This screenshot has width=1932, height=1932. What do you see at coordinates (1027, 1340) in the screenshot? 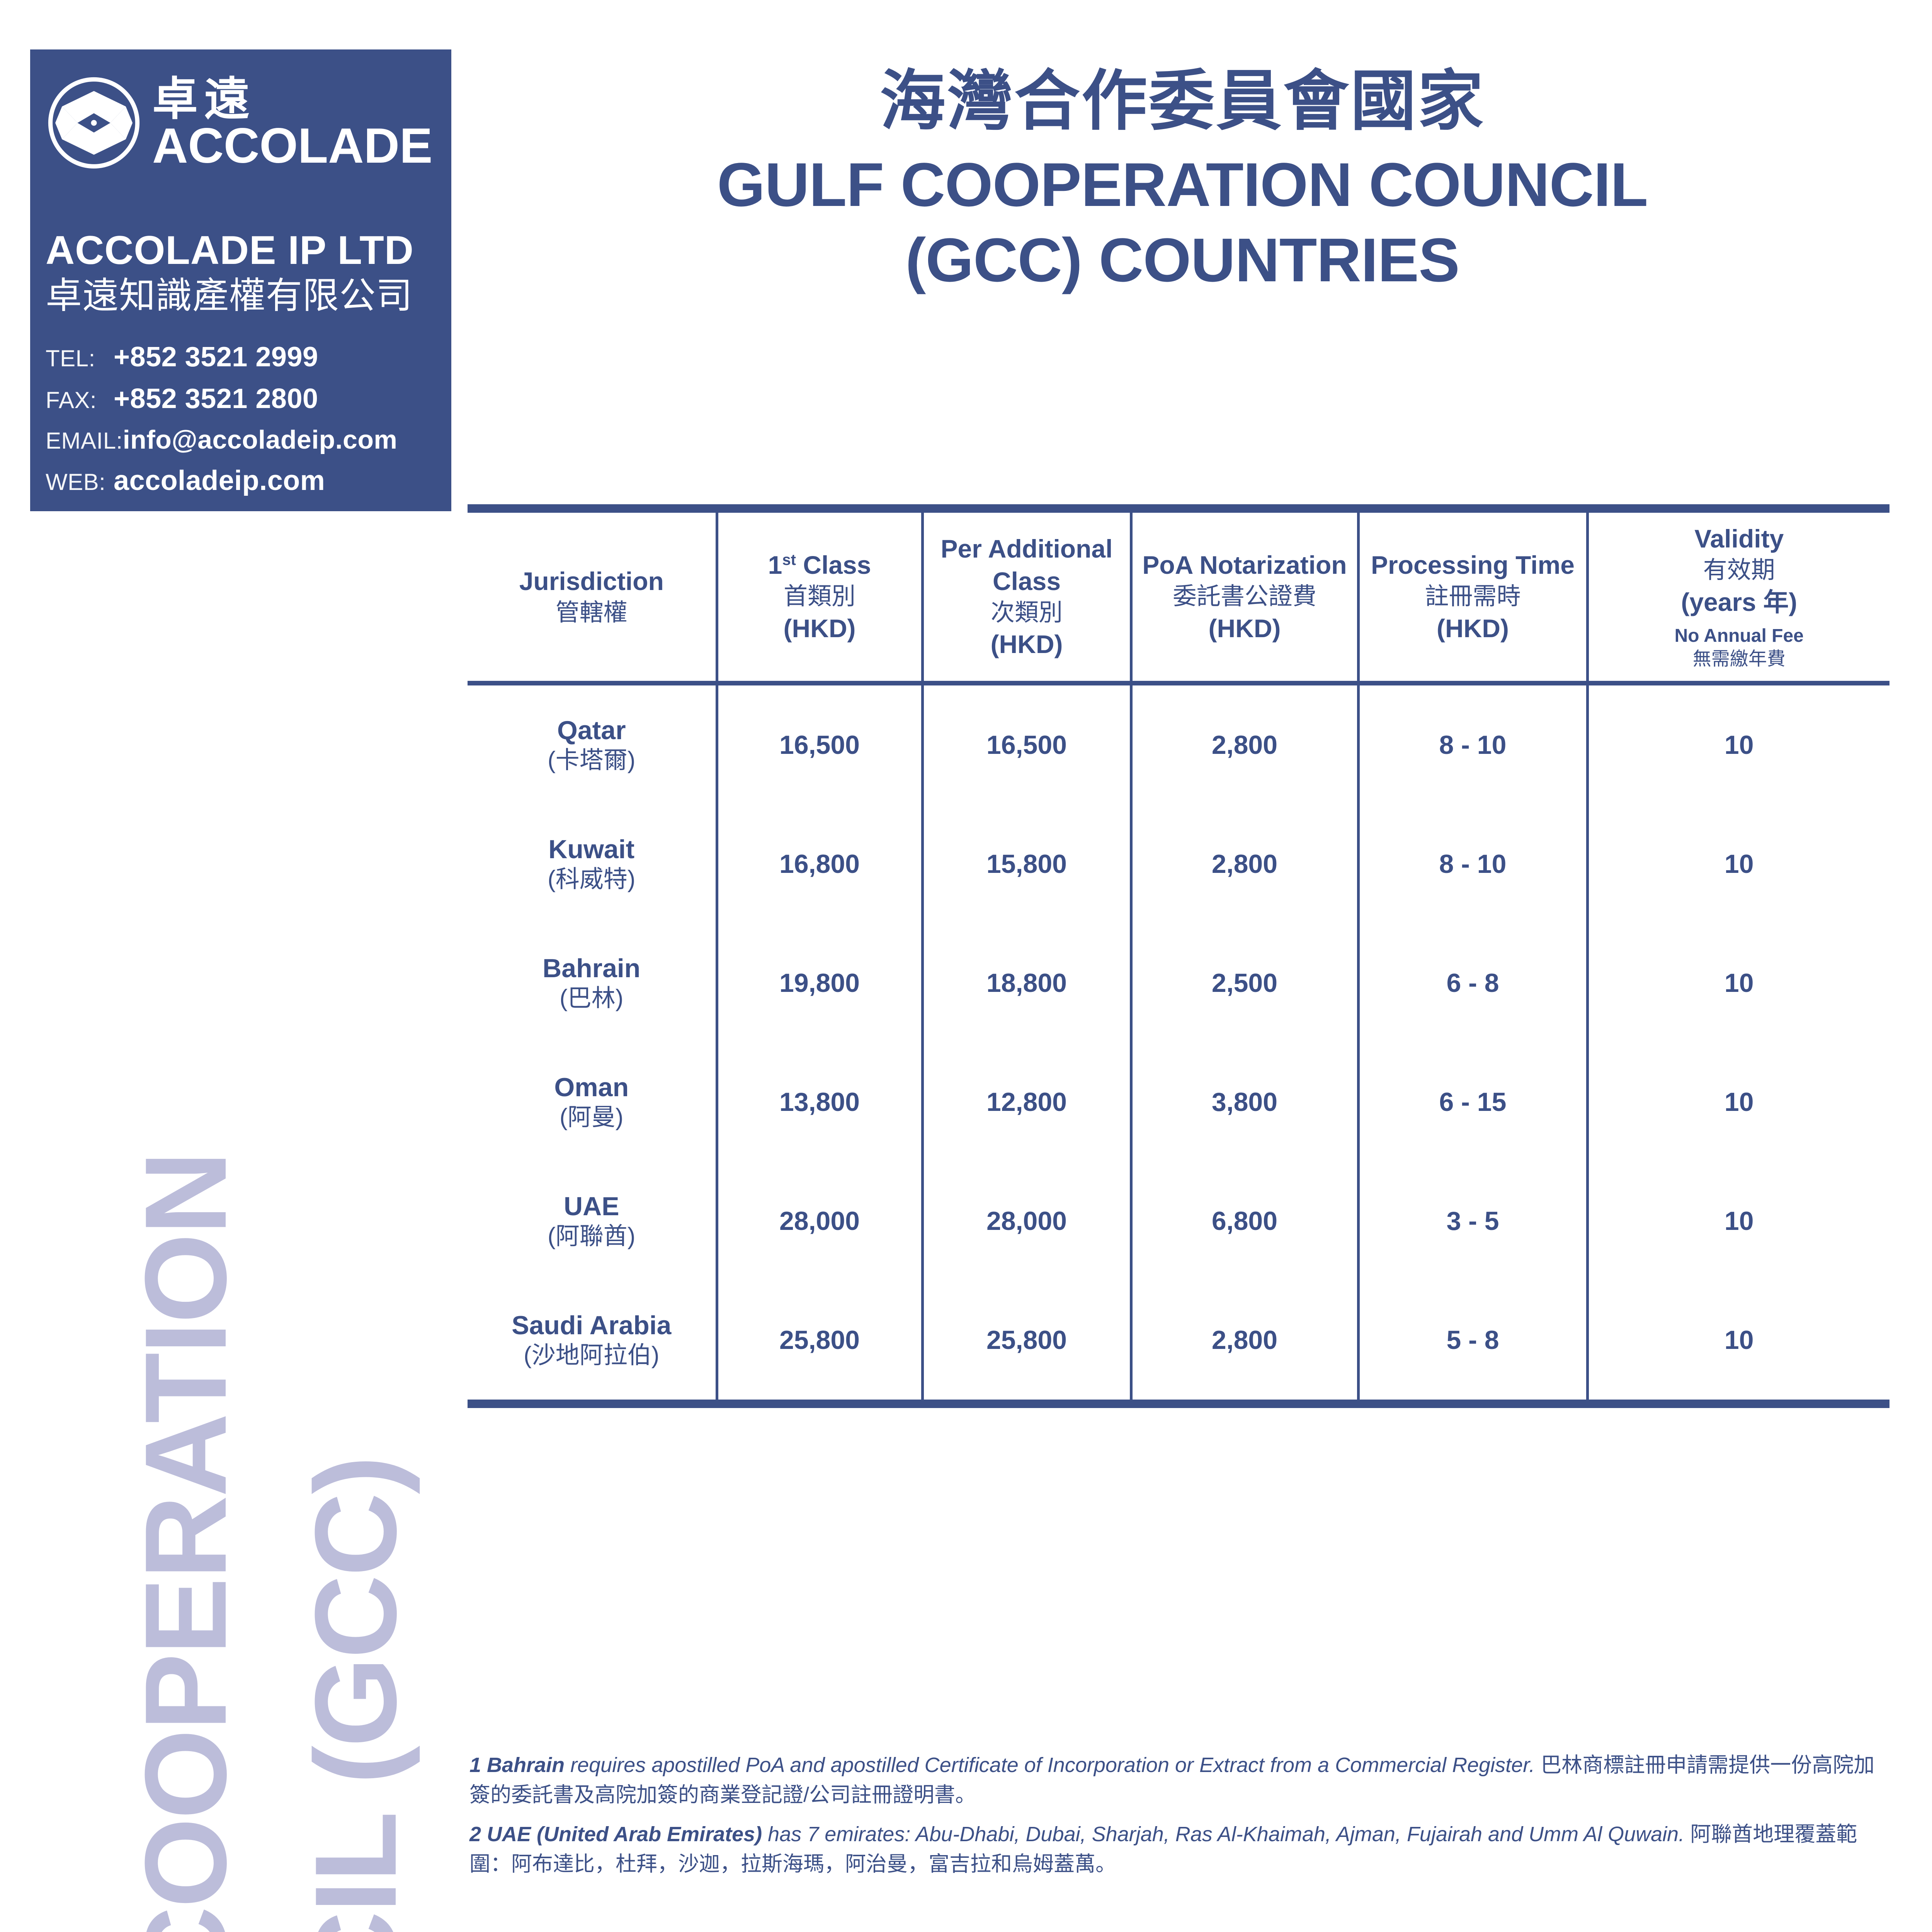
I see `value-additional-class: 25,800` at bounding box center [1027, 1340].